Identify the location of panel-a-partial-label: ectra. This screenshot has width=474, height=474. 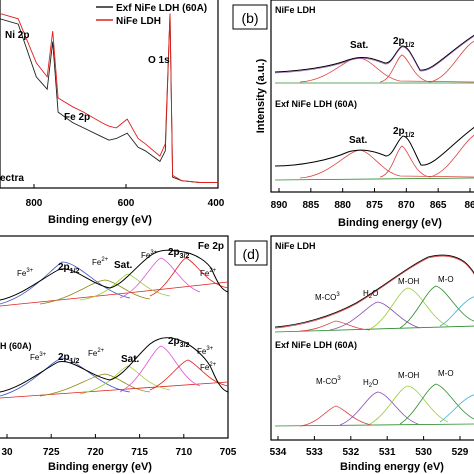
(12, 178).